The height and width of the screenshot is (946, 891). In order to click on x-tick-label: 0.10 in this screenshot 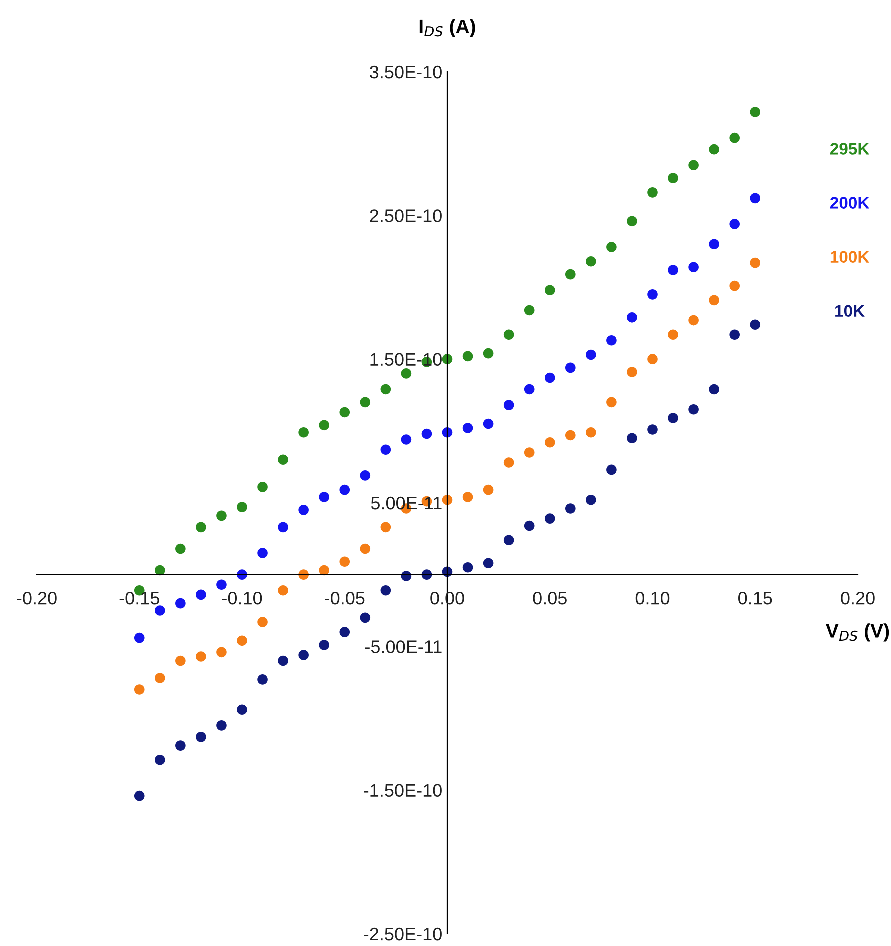, I will do `click(653, 598)`.